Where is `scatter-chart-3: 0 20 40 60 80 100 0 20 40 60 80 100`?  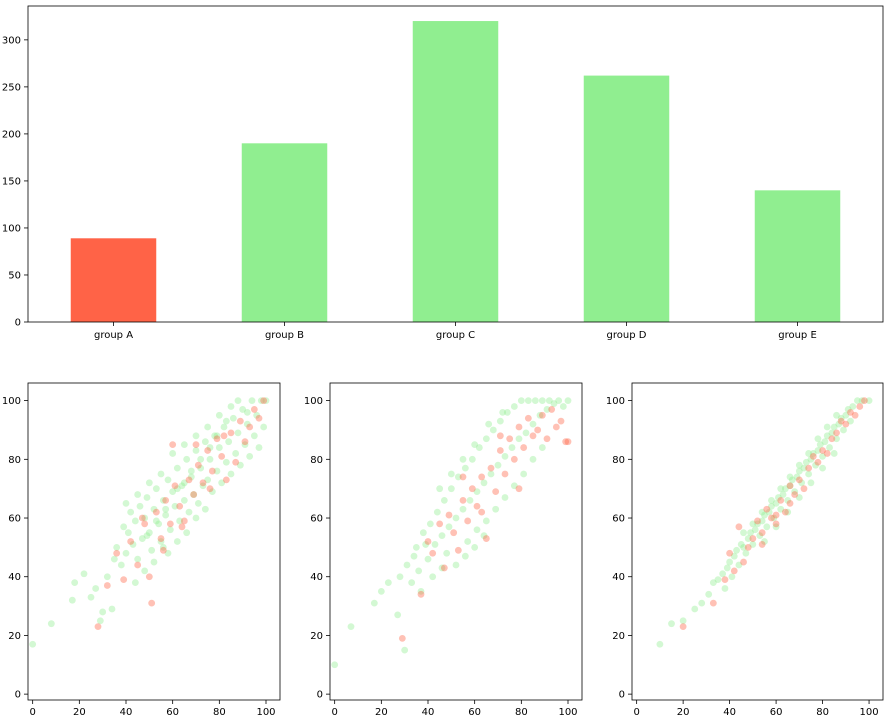 scatter-chart-3: 0 20 40 60 80 100 0 20 40 60 80 100 is located at coordinates (745, 550).